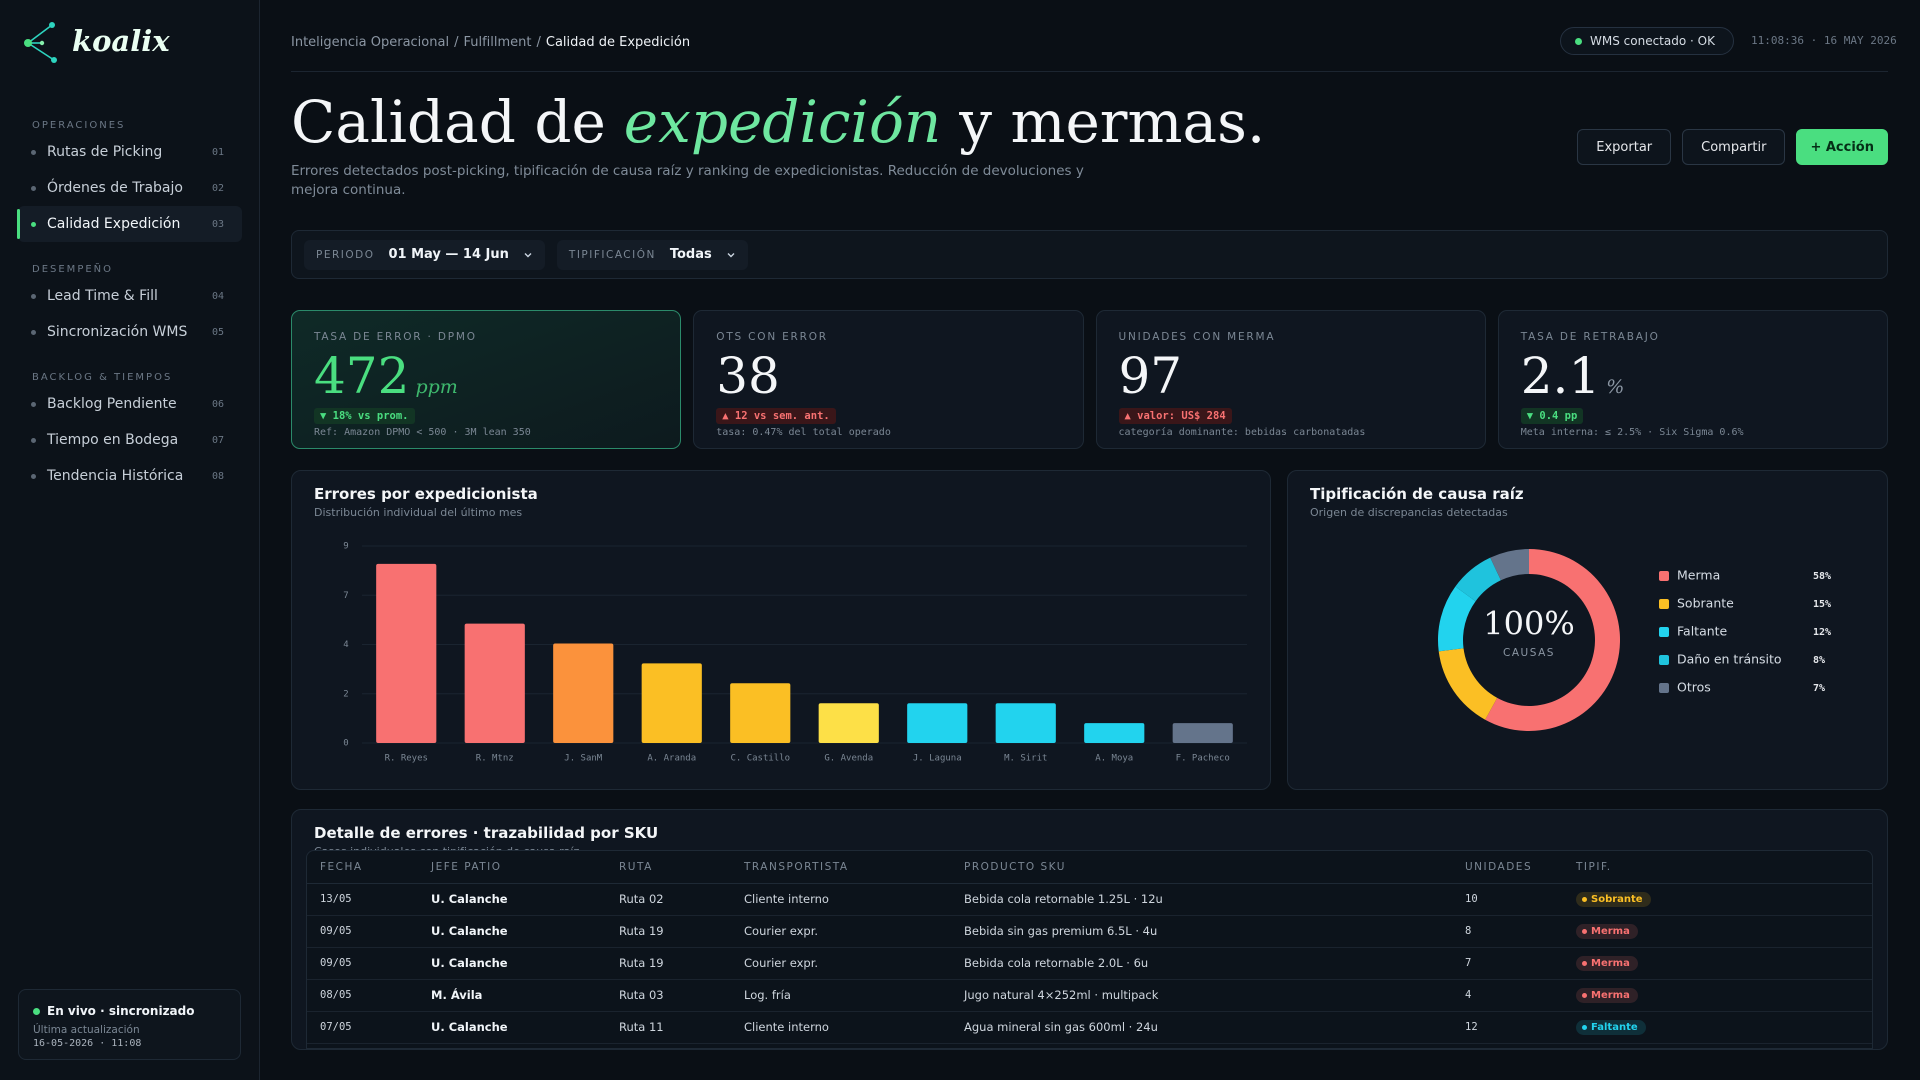 This screenshot has width=1920, height=1080. Describe the element at coordinates (1552, 416) in the screenshot. I see `kpi-delta: ▼ 0.4 pp` at that location.